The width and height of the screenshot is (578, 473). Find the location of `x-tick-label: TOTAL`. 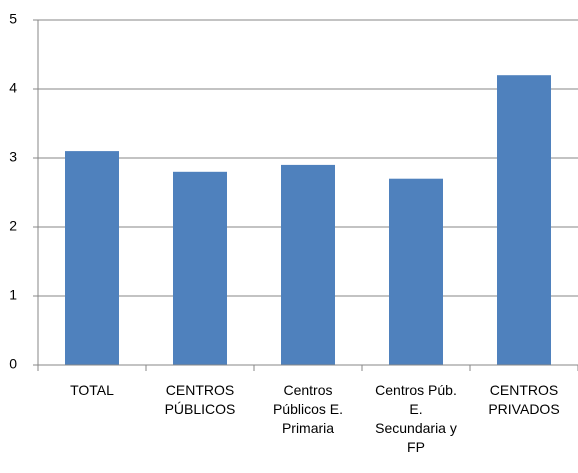

x-tick-label: TOTAL is located at coordinates (92, 390).